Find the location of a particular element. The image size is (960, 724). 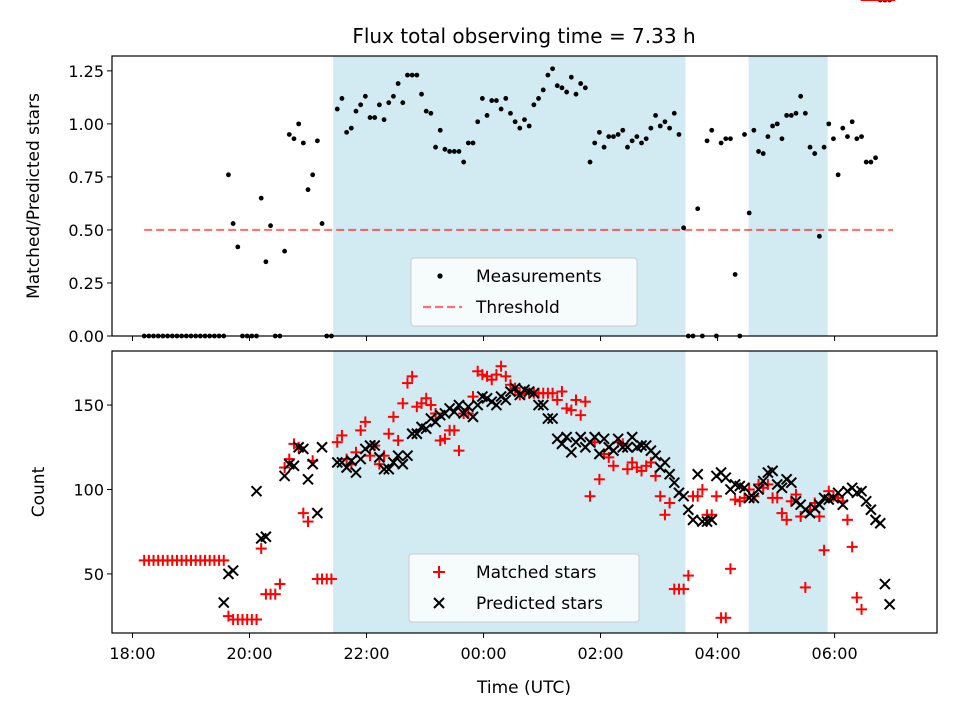

legend-measurements: Measurements is located at coordinates (539, 277).